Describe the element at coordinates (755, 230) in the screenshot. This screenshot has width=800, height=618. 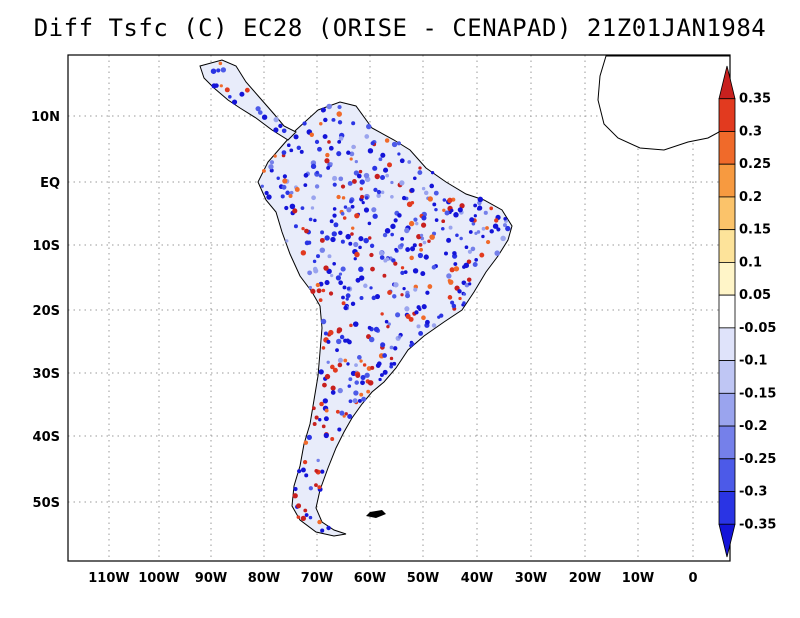
I see `colorbar-label: 0.15` at that location.